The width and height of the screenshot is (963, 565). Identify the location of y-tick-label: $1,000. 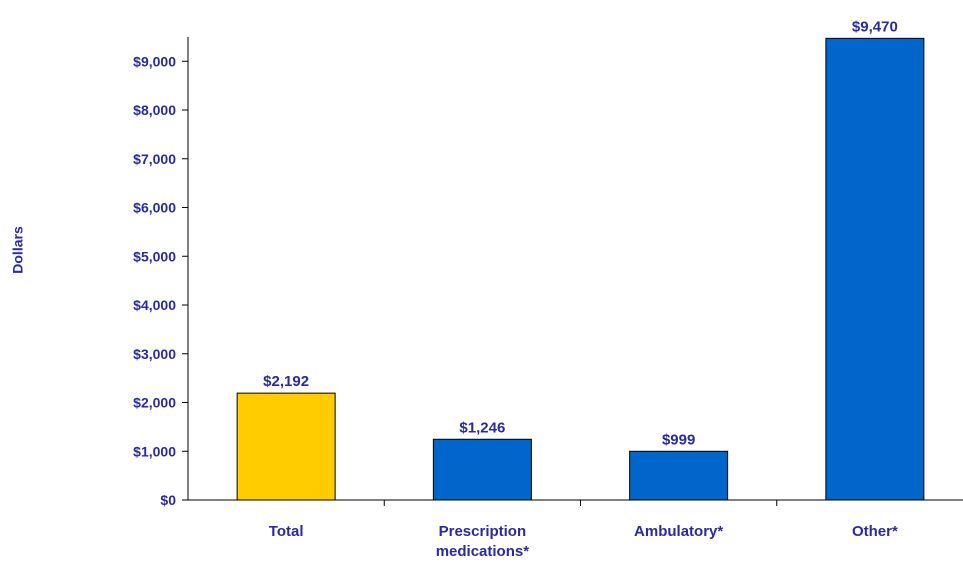
(154, 451).